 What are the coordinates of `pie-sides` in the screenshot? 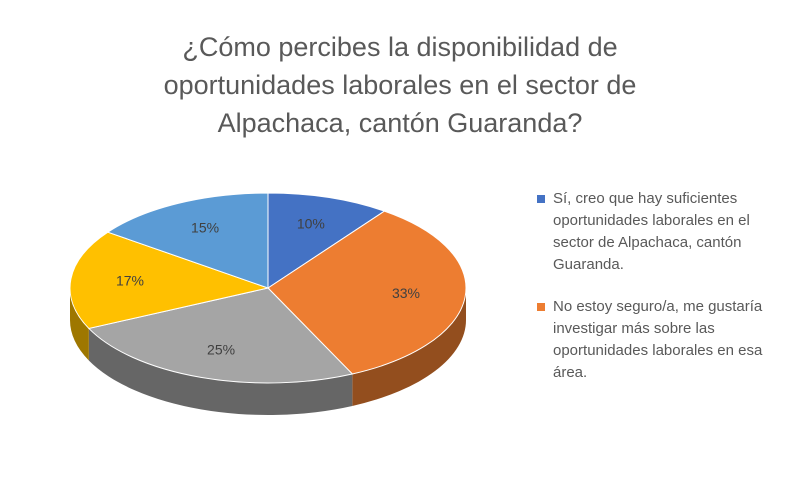 It's located at (268, 351).